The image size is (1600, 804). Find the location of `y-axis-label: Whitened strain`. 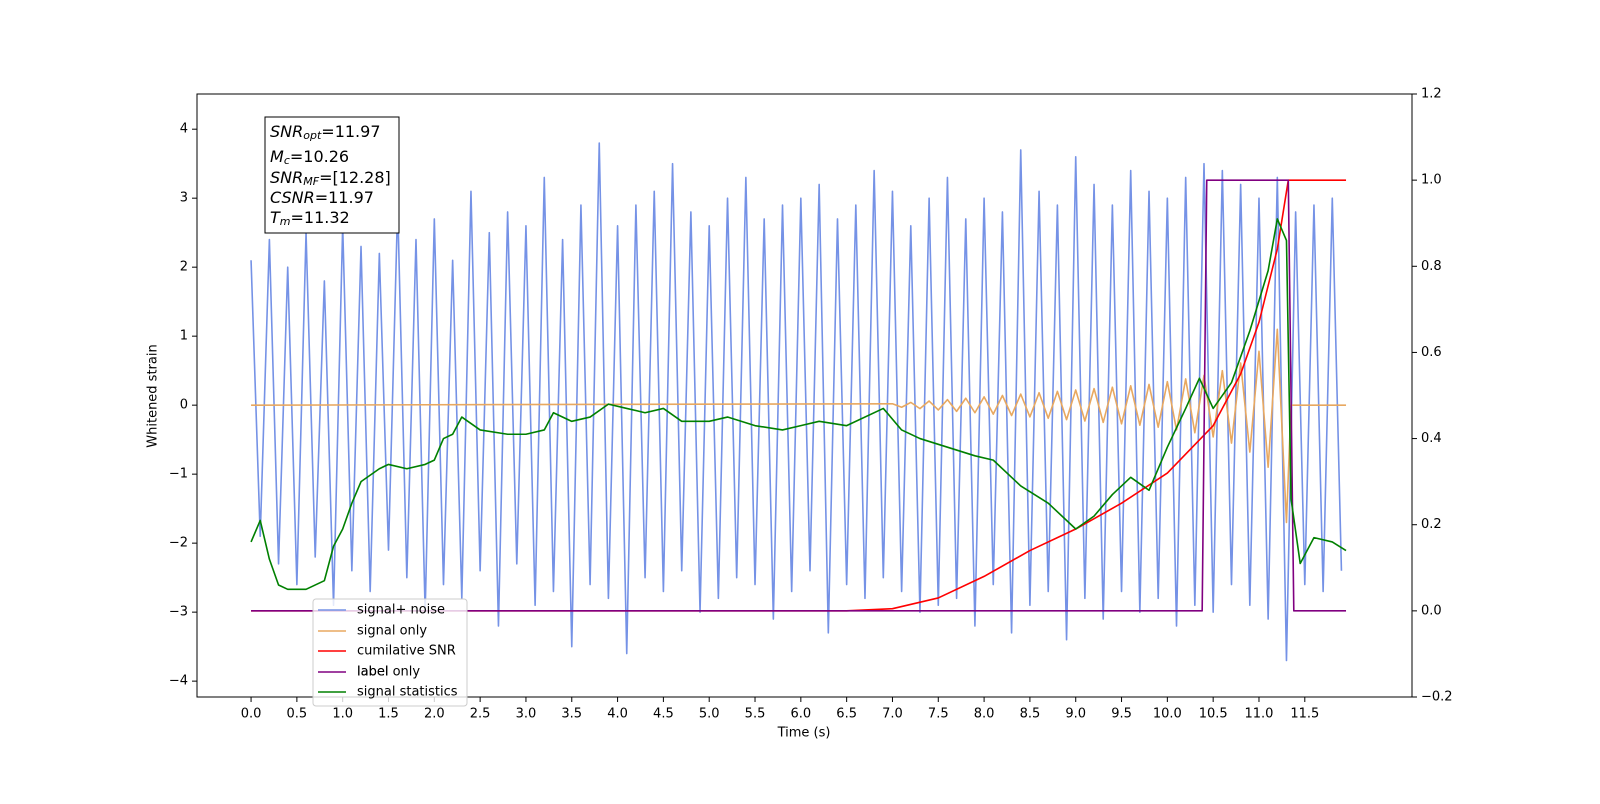

y-axis-label: Whitened strain is located at coordinates (153, 395).